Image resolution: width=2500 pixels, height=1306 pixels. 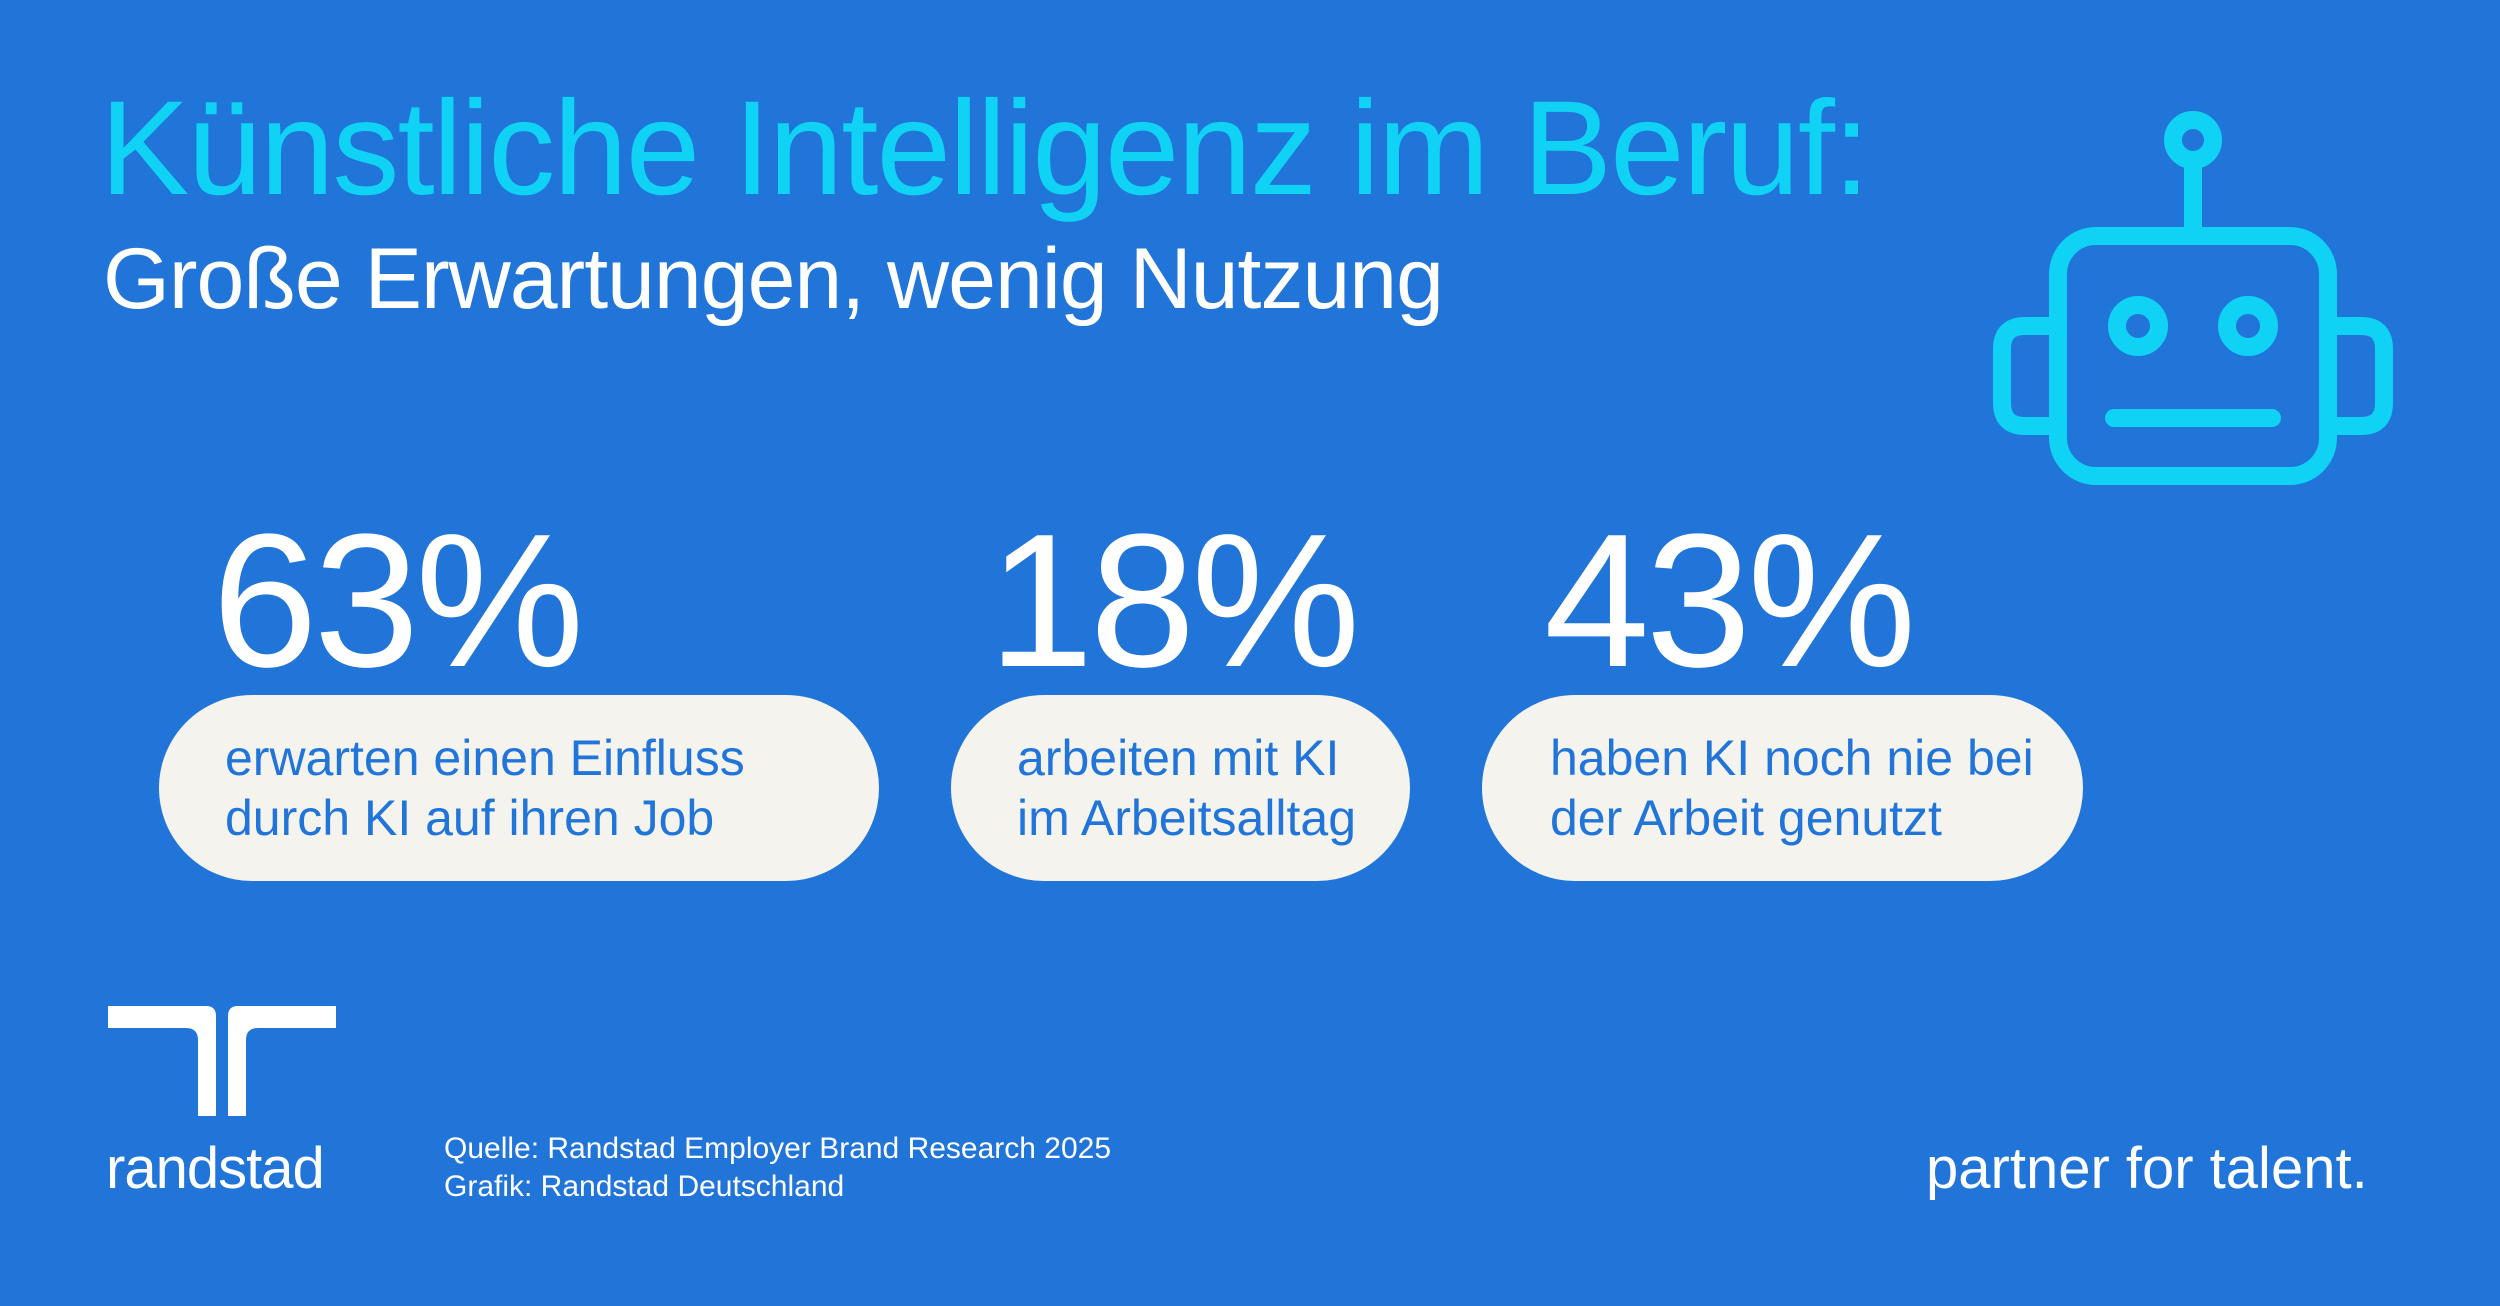 What do you see at coordinates (1174, 601) in the screenshot?
I see `stat-value-2: 18%` at bounding box center [1174, 601].